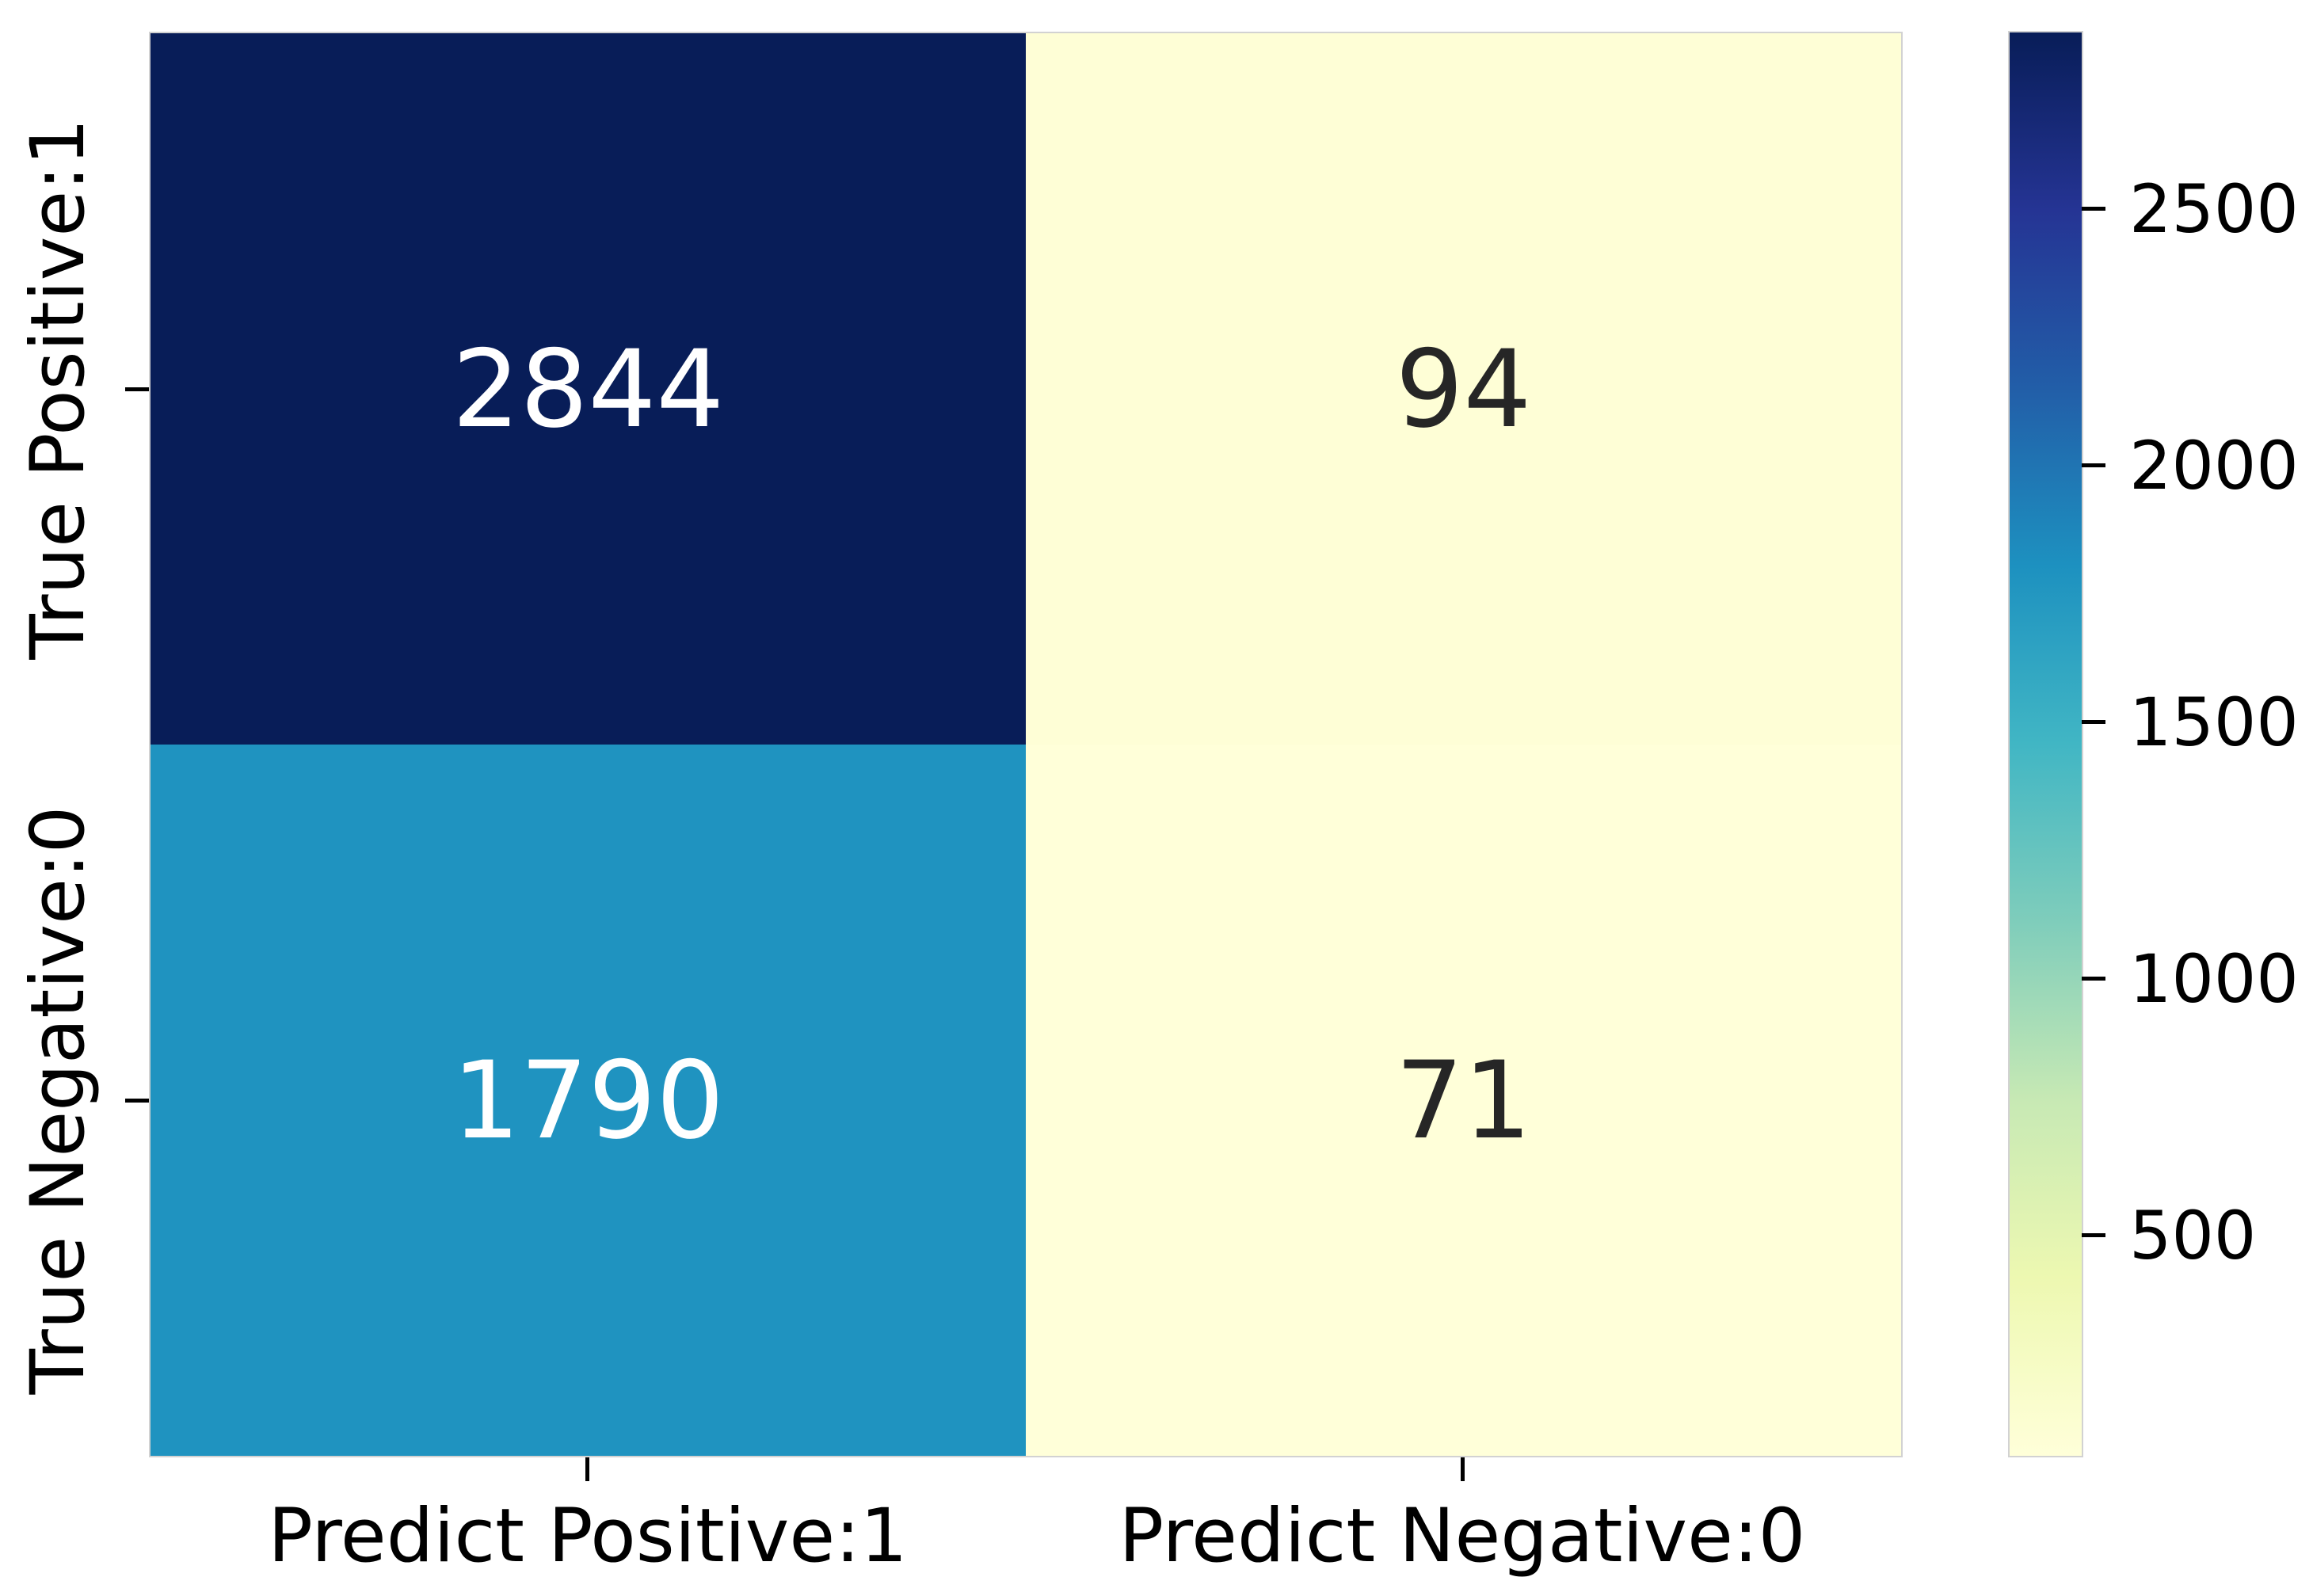  Describe the element at coordinates (2214, 722) in the screenshot. I see `colorbar-tick-label: 1500` at that location.